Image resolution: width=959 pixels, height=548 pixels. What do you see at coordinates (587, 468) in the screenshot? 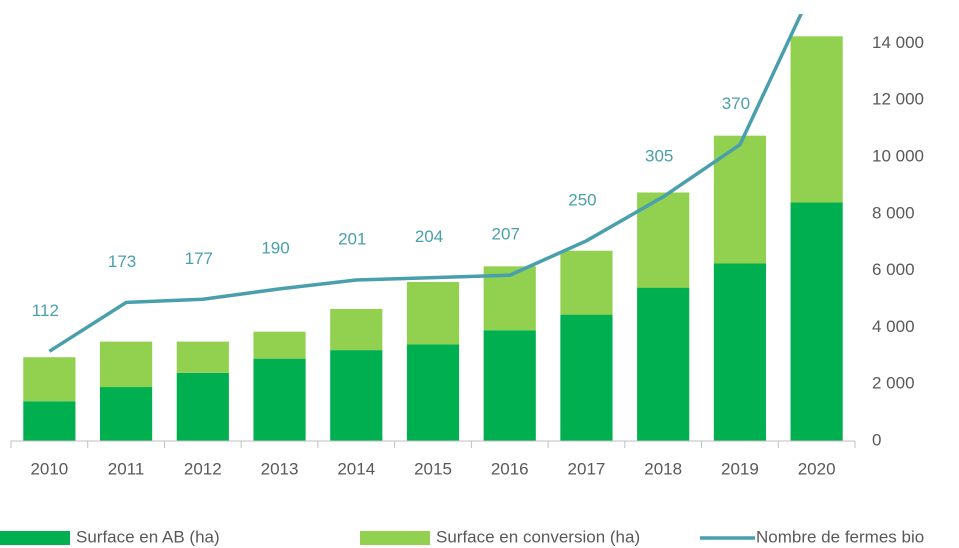
I see `x-tick-label: 2017` at bounding box center [587, 468].